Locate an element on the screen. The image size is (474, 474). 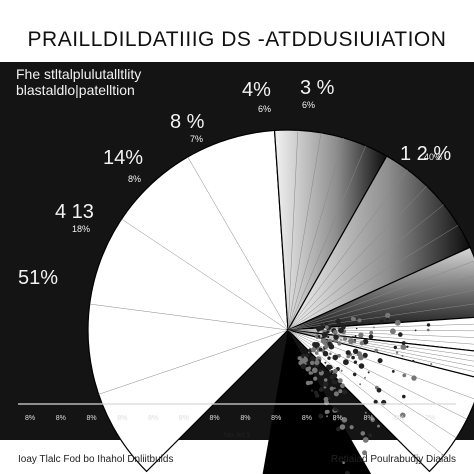
chart-subtitle-line-1: Fhe stltalplulutalltlity is located at coordinates (79, 74).